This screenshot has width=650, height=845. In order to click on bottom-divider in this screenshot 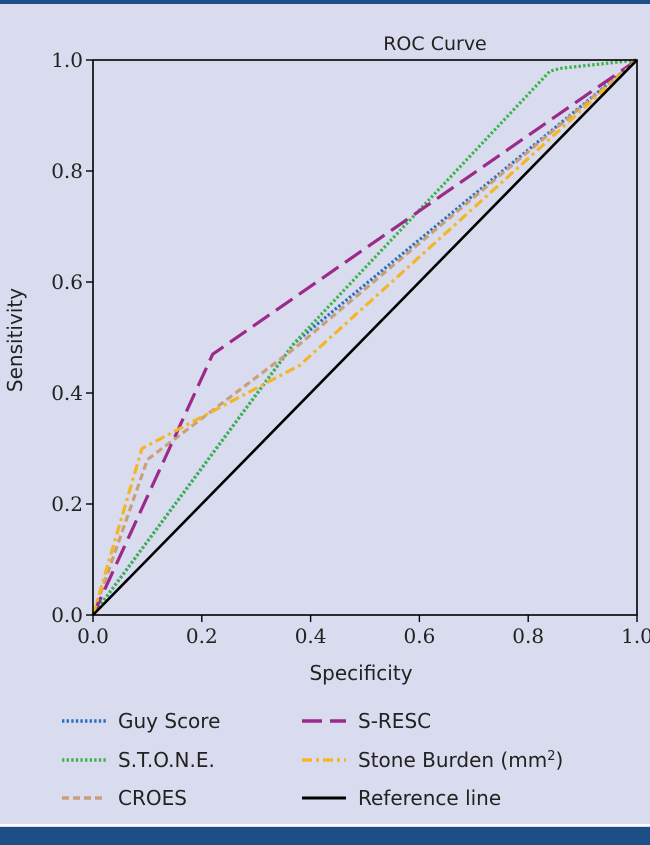, I will do `click(325, 825)`.